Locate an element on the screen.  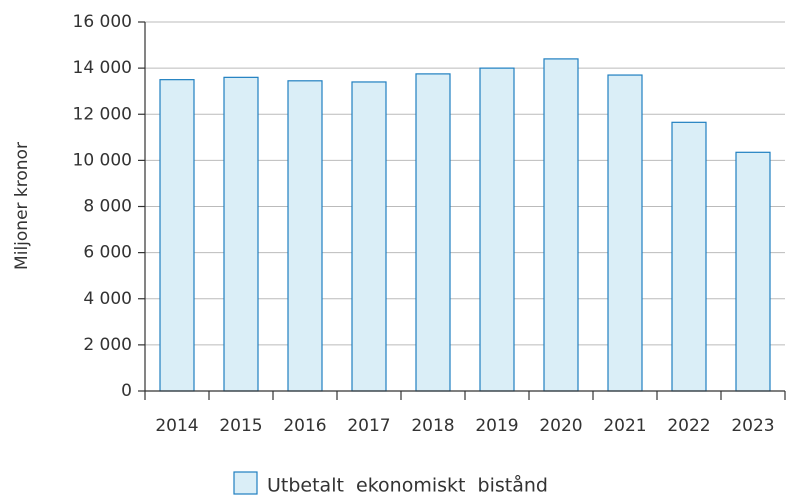
y-tick-label: 14 000 is located at coordinates (102, 68).